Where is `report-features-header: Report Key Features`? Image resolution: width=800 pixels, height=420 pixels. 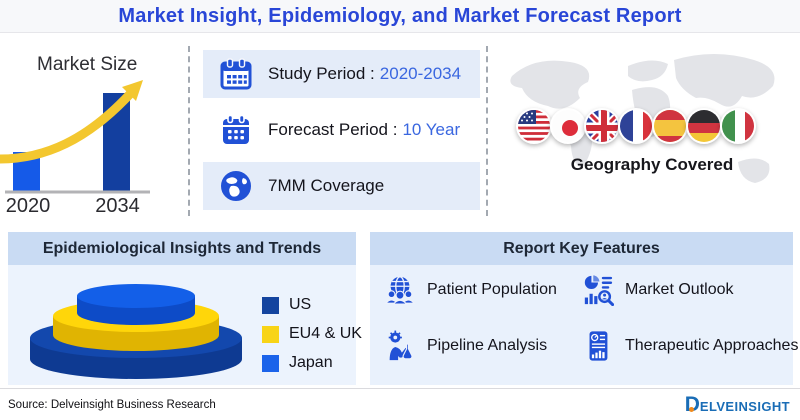
report-features-header: Report Key Features is located at coordinates (581, 248).